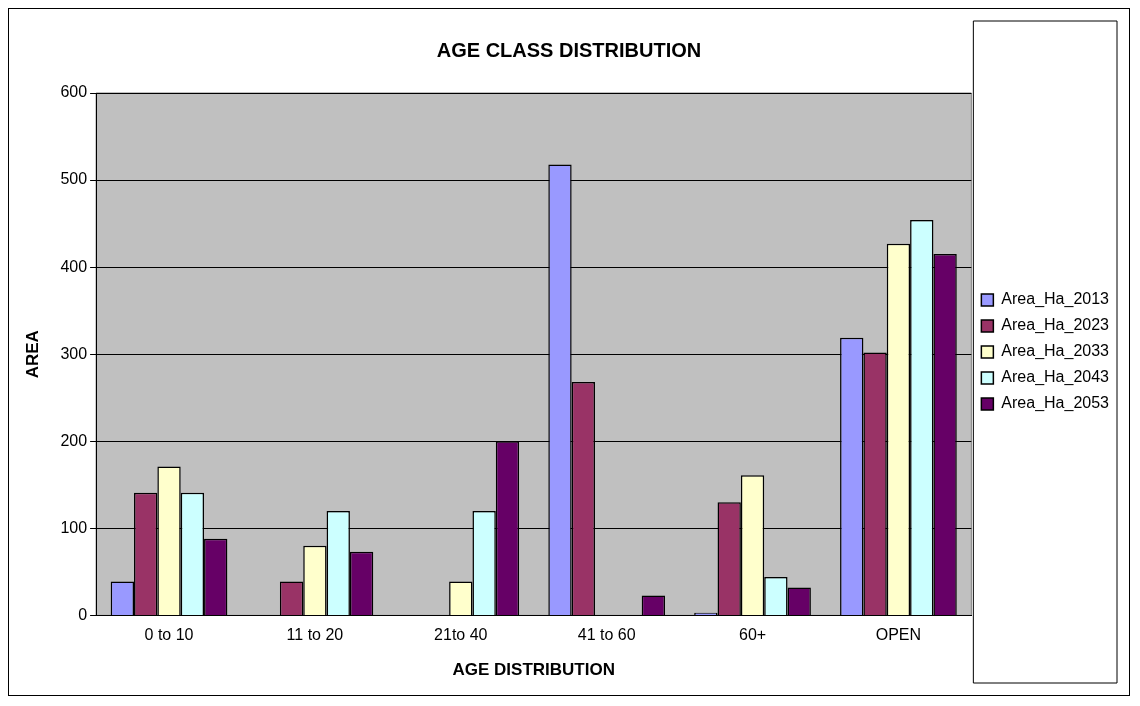 The width and height of the screenshot is (1140, 706). Describe the element at coordinates (533, 670) in the screenshot. I see `x-axis-title: AGE DISTRIBUTION` at that location.